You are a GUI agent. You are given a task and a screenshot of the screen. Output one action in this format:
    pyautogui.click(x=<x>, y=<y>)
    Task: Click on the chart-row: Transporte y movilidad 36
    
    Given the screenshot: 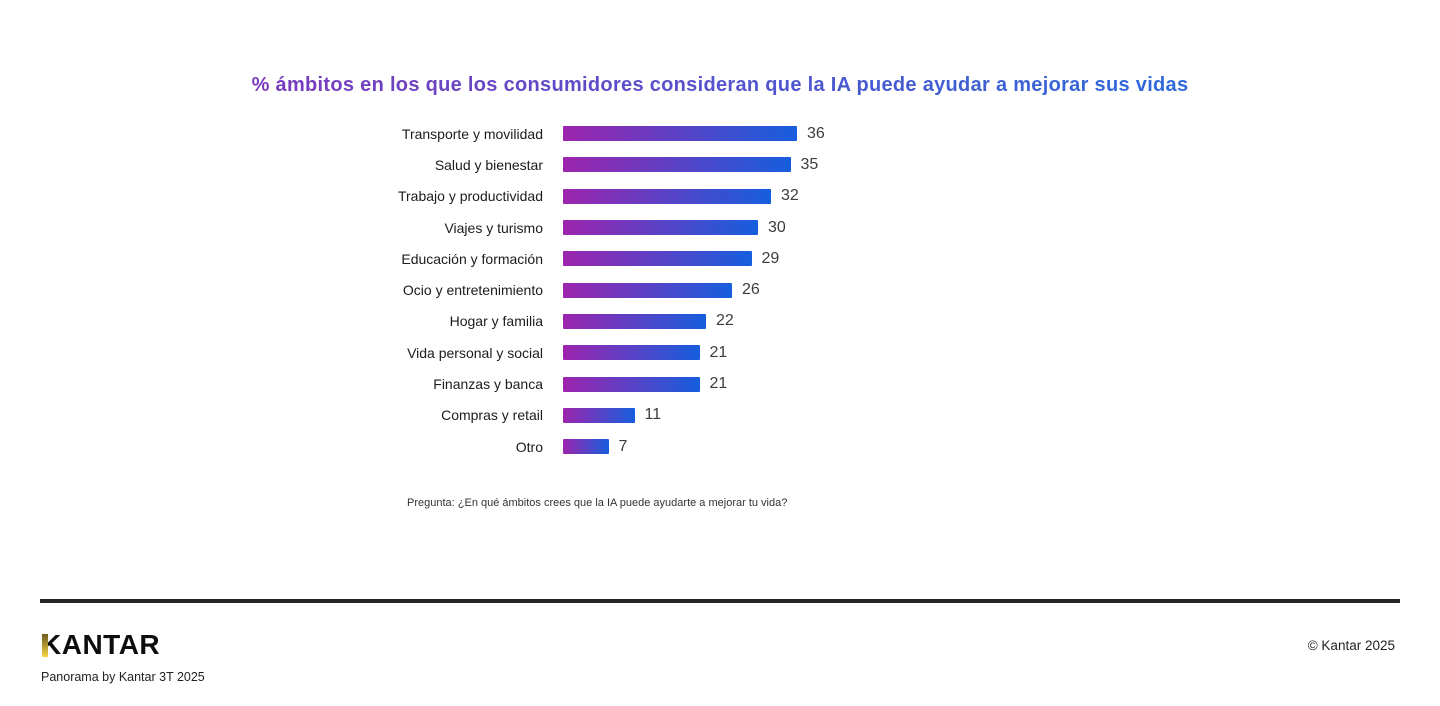 What is the action you would take?
    pyautogui.click(x=609, y=133)
    